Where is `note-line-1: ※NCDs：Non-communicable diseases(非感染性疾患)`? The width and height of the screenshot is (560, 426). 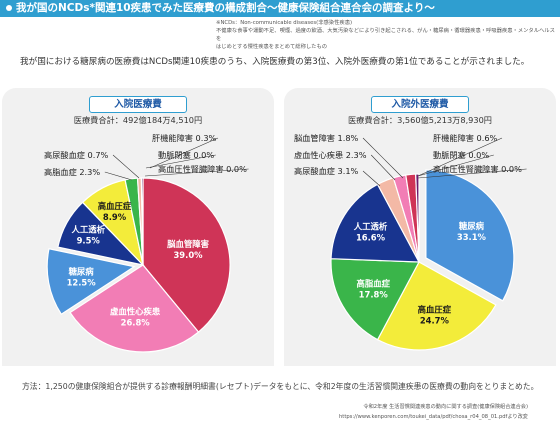
note-line-1: ※NCDs：Non-communicable diseases(非感染性疾患) is located at coordinates (284, 23).